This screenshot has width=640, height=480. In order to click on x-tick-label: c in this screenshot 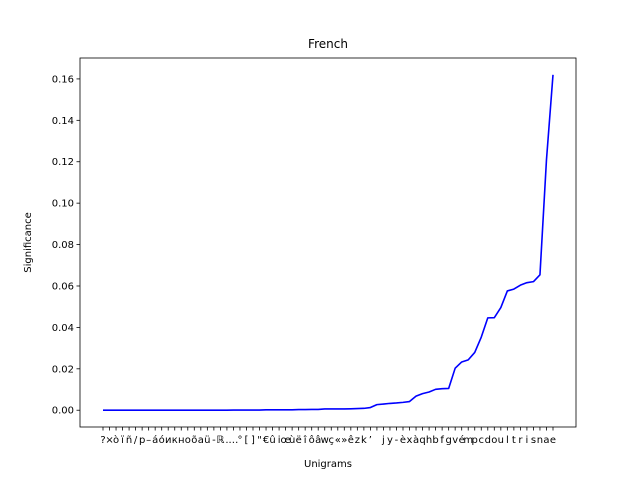, I will do `click(482, 440)`.